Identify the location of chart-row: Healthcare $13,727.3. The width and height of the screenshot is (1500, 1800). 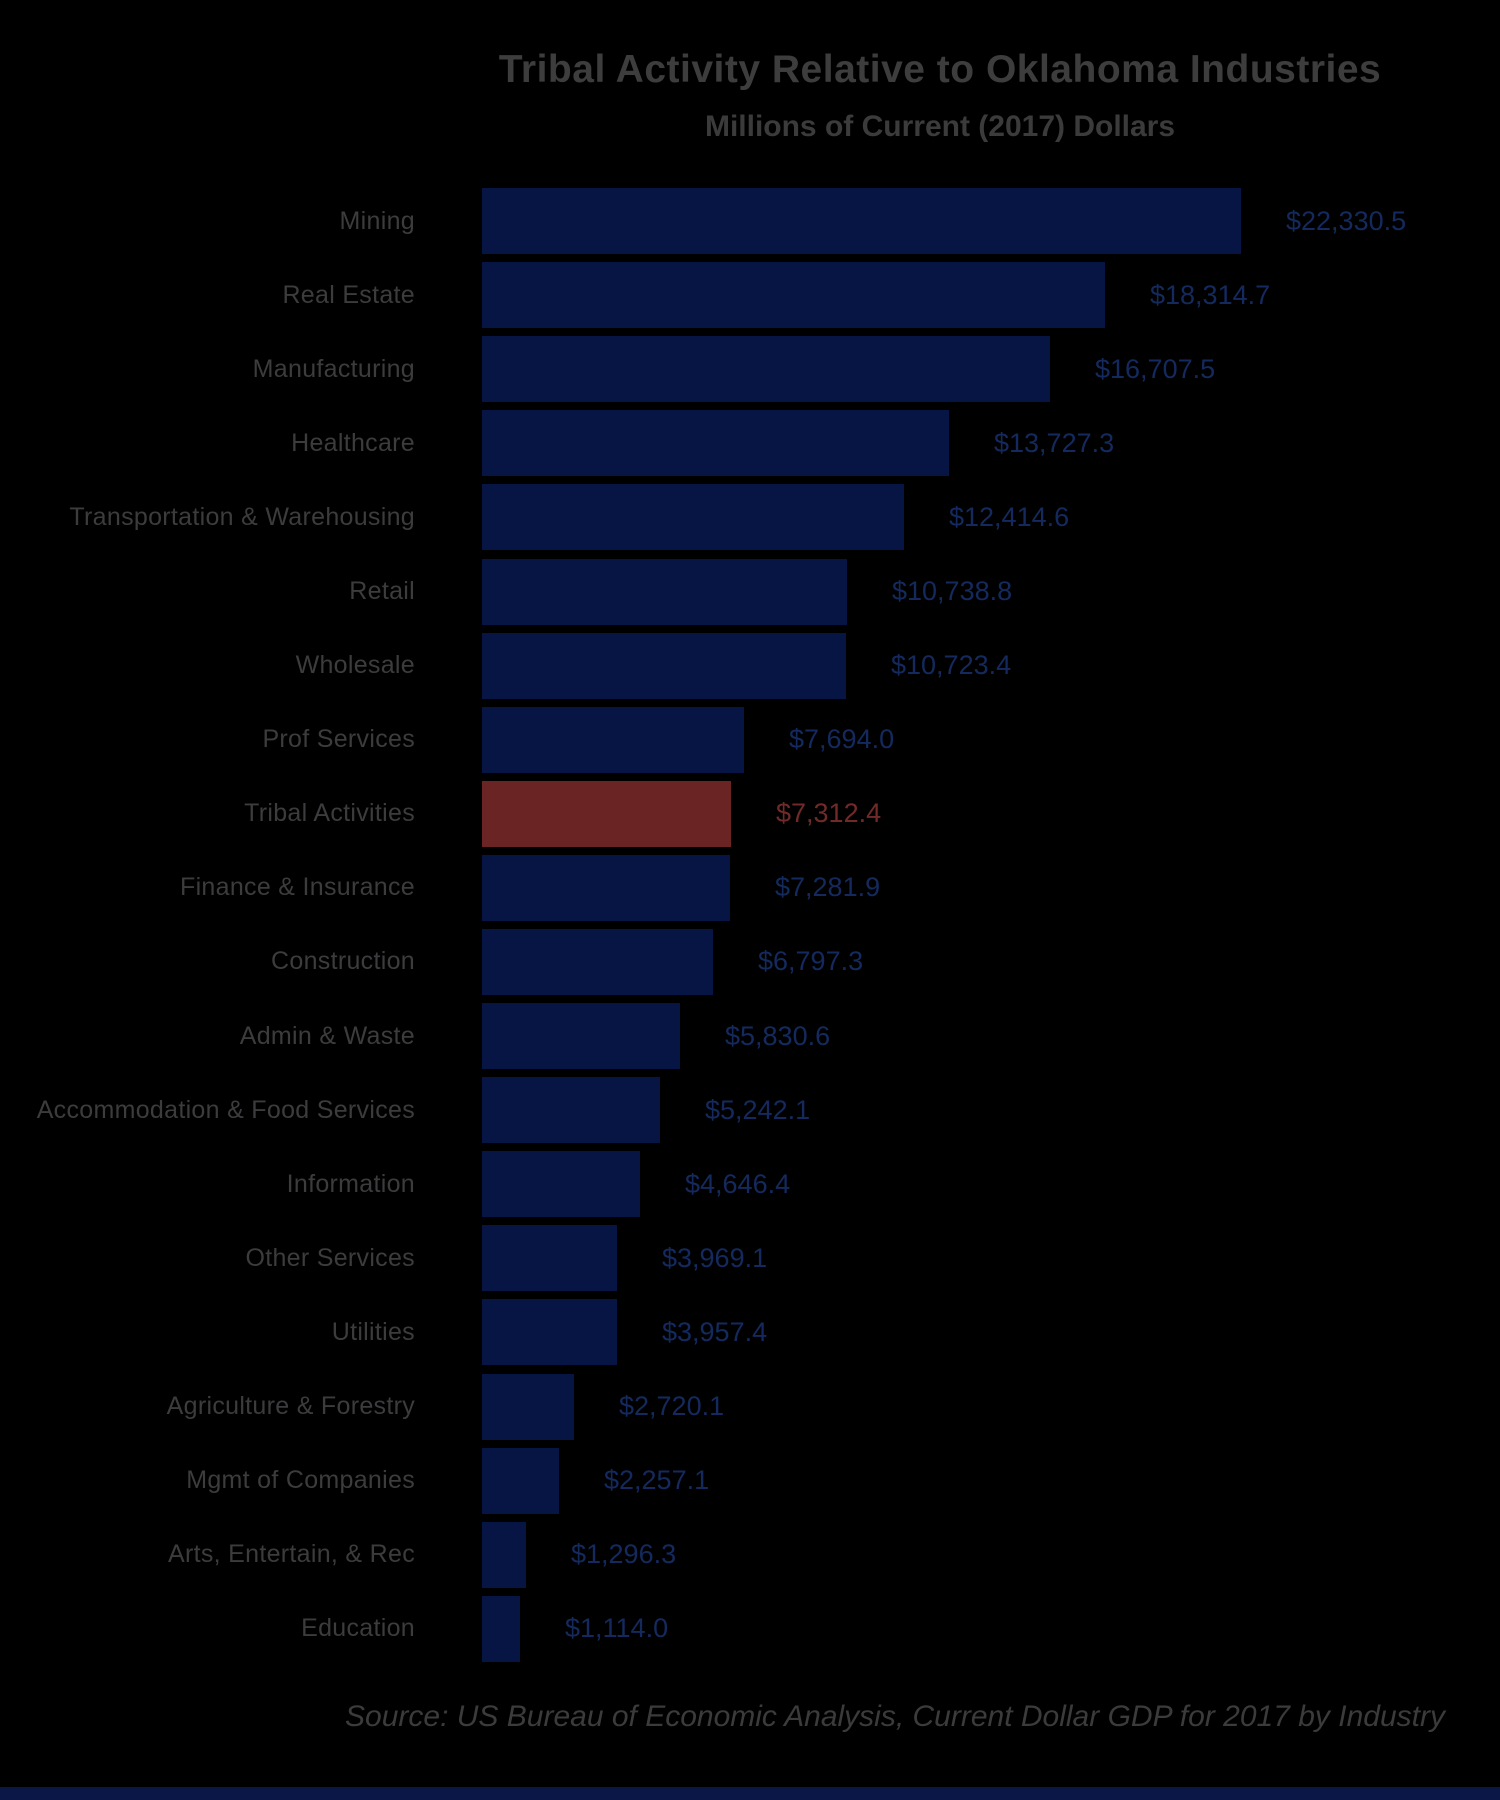
(750, 443).